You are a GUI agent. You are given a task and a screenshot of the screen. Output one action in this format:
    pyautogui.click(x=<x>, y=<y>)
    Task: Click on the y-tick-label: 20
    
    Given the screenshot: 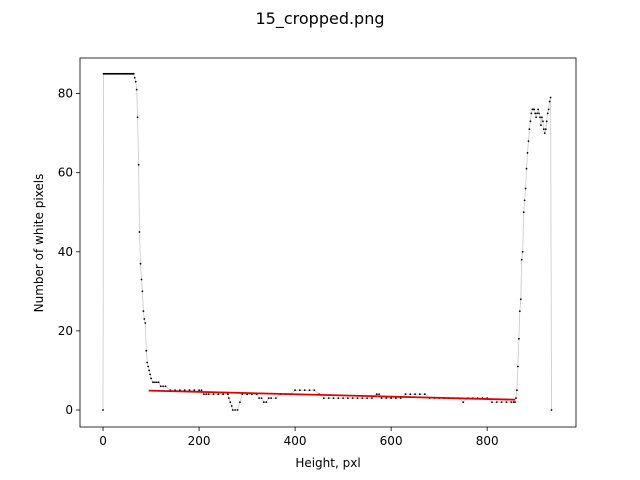 What is the action you would take?
    pyautogui.click(x=65, y=331)
    